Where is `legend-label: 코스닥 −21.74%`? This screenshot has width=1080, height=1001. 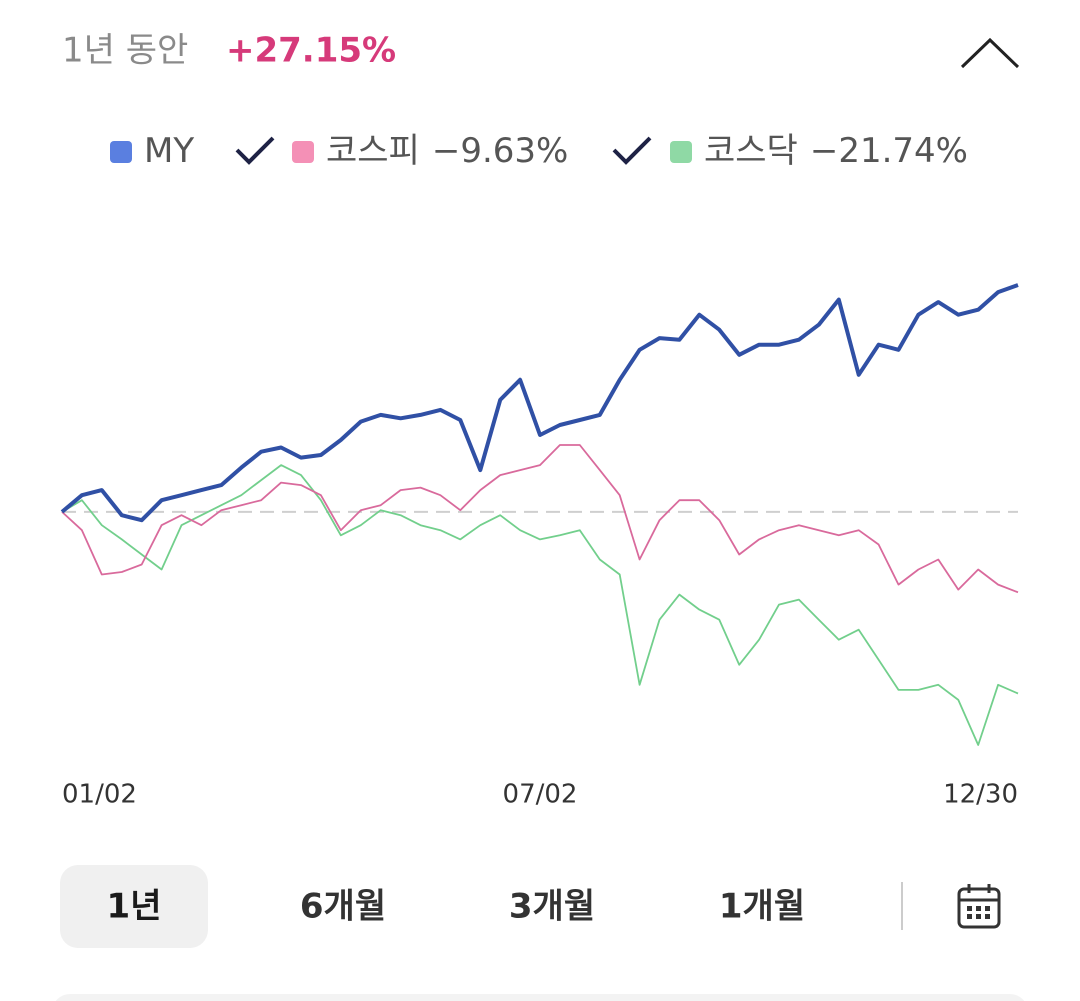 legend-label: 코스닥 −21.74% is located at coordinates (836, 151).